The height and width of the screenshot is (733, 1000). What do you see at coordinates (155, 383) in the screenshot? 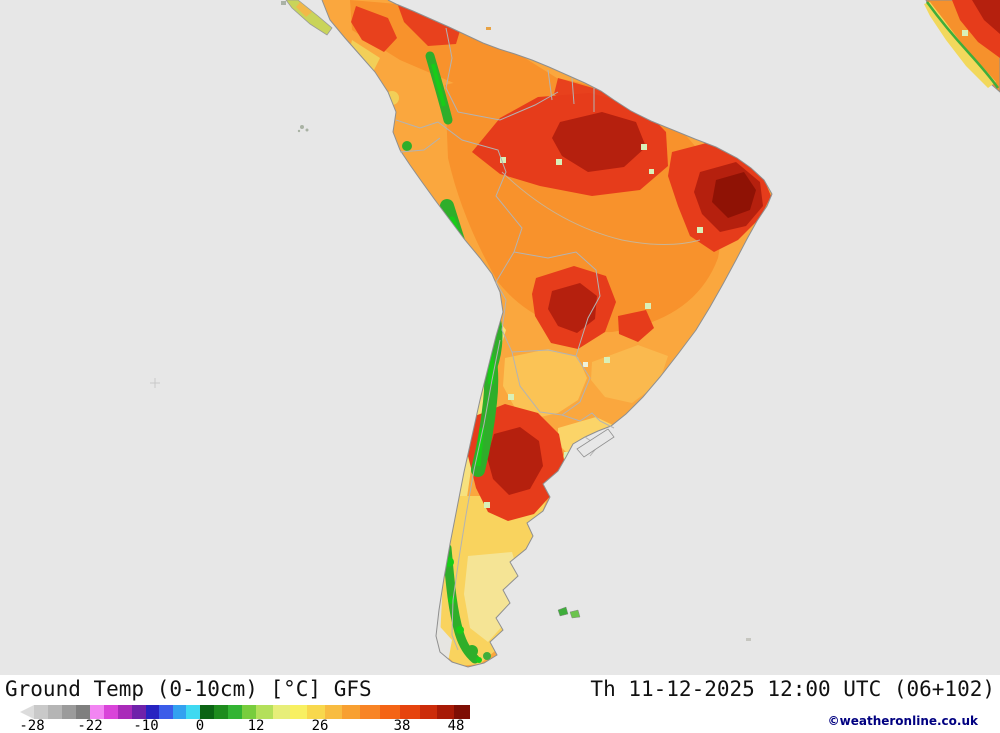
I see `graticule-cross` at bounding box center [155, 383].